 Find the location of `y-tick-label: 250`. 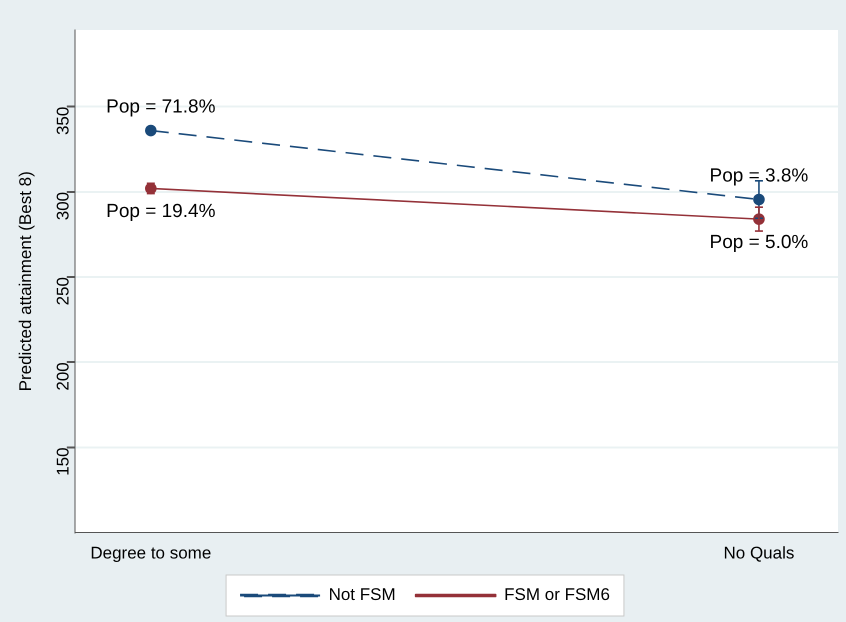

y-tick-label: 250 is located at coordinates (62, 291).